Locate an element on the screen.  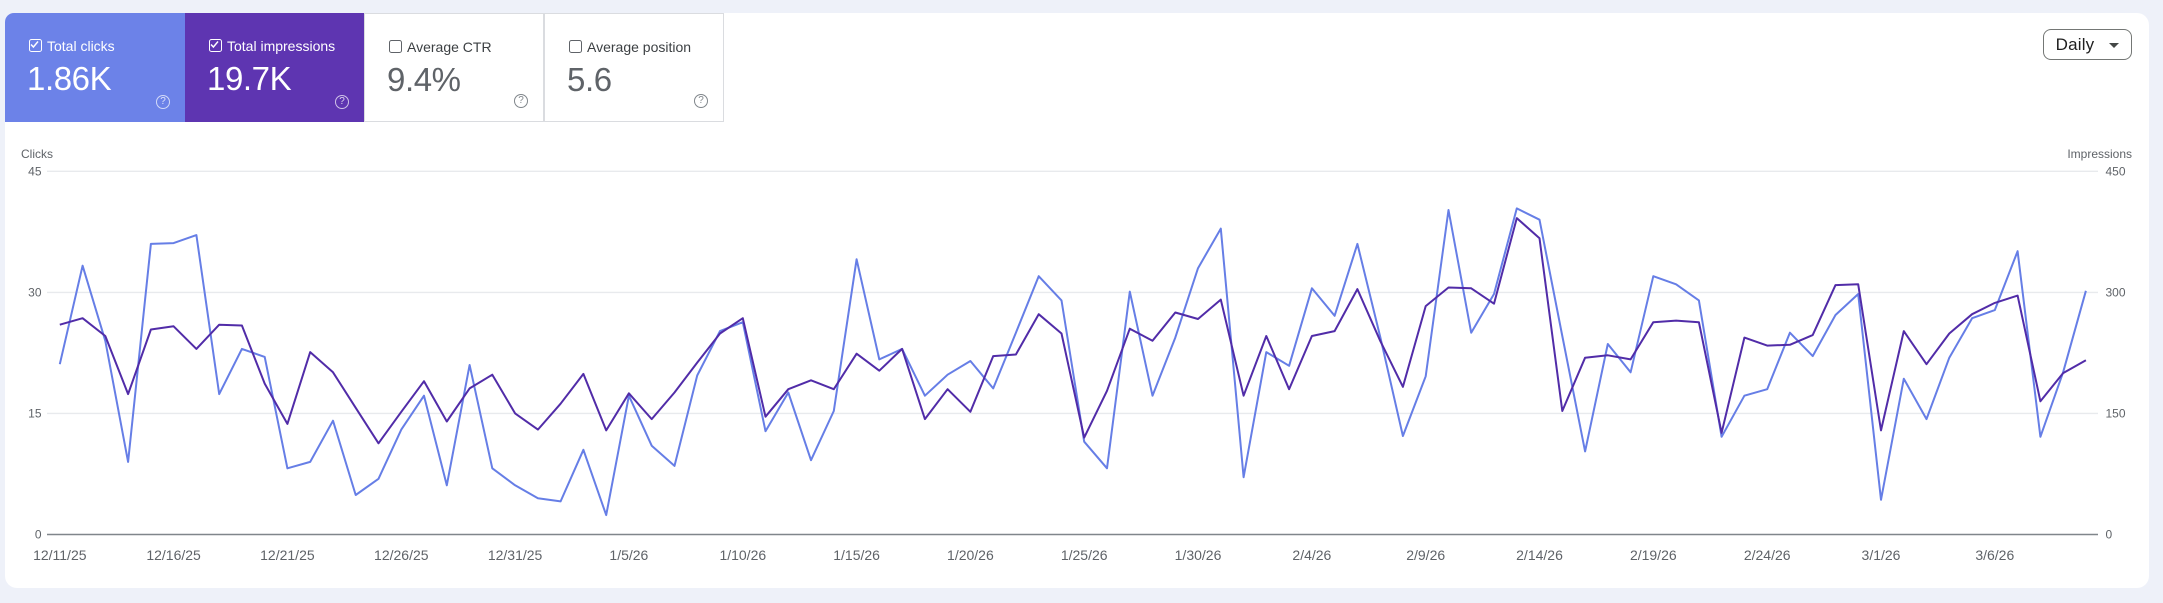
svg-text: 2/24/26 is located at coordinates (1767, 555).